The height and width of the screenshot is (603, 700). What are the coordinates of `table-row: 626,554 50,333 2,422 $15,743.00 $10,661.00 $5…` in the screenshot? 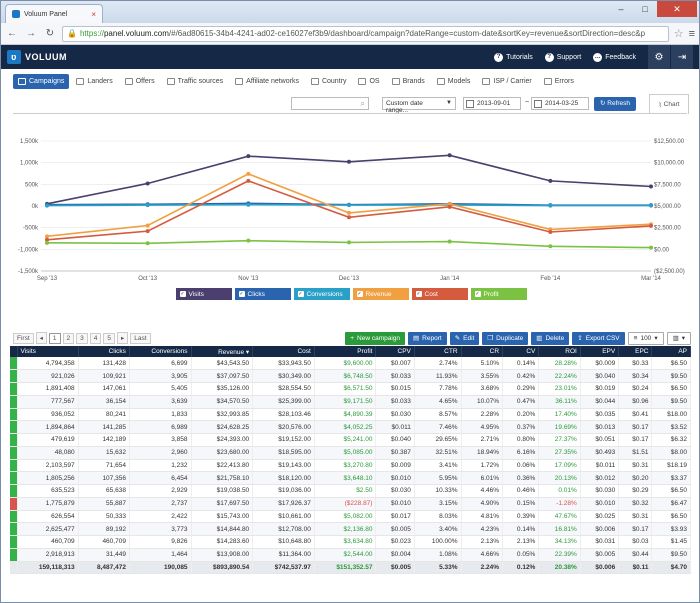 It's located at (350, 517).